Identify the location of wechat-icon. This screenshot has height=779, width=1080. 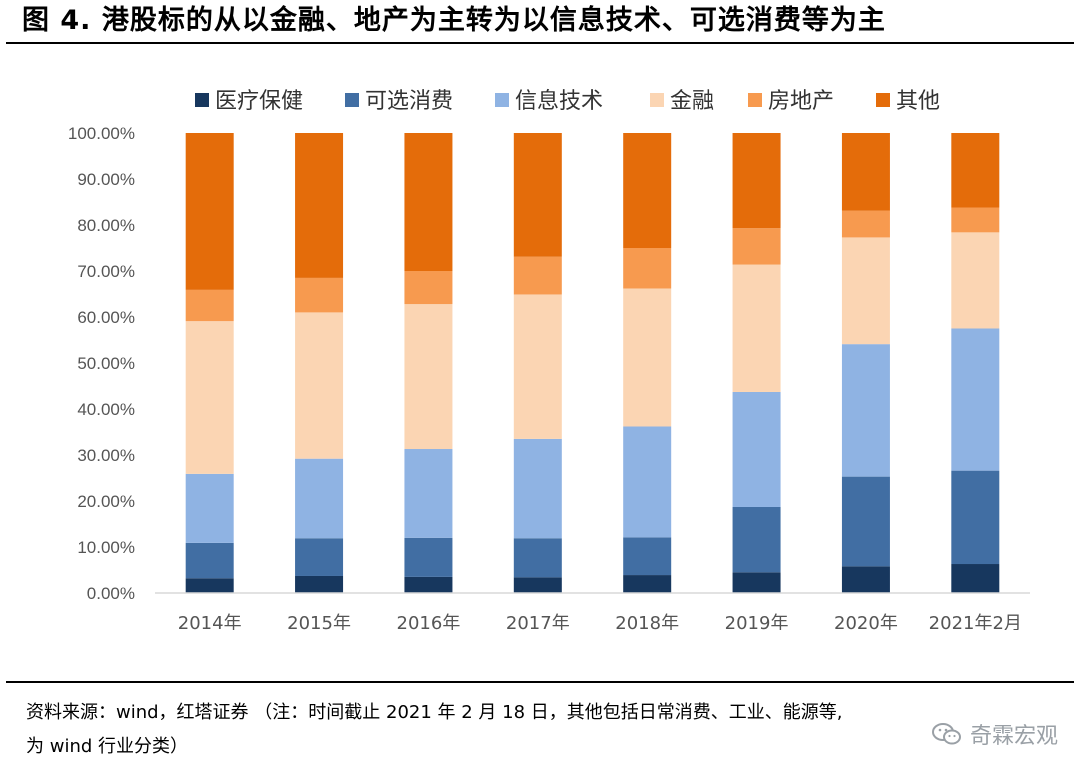
(946, 734).